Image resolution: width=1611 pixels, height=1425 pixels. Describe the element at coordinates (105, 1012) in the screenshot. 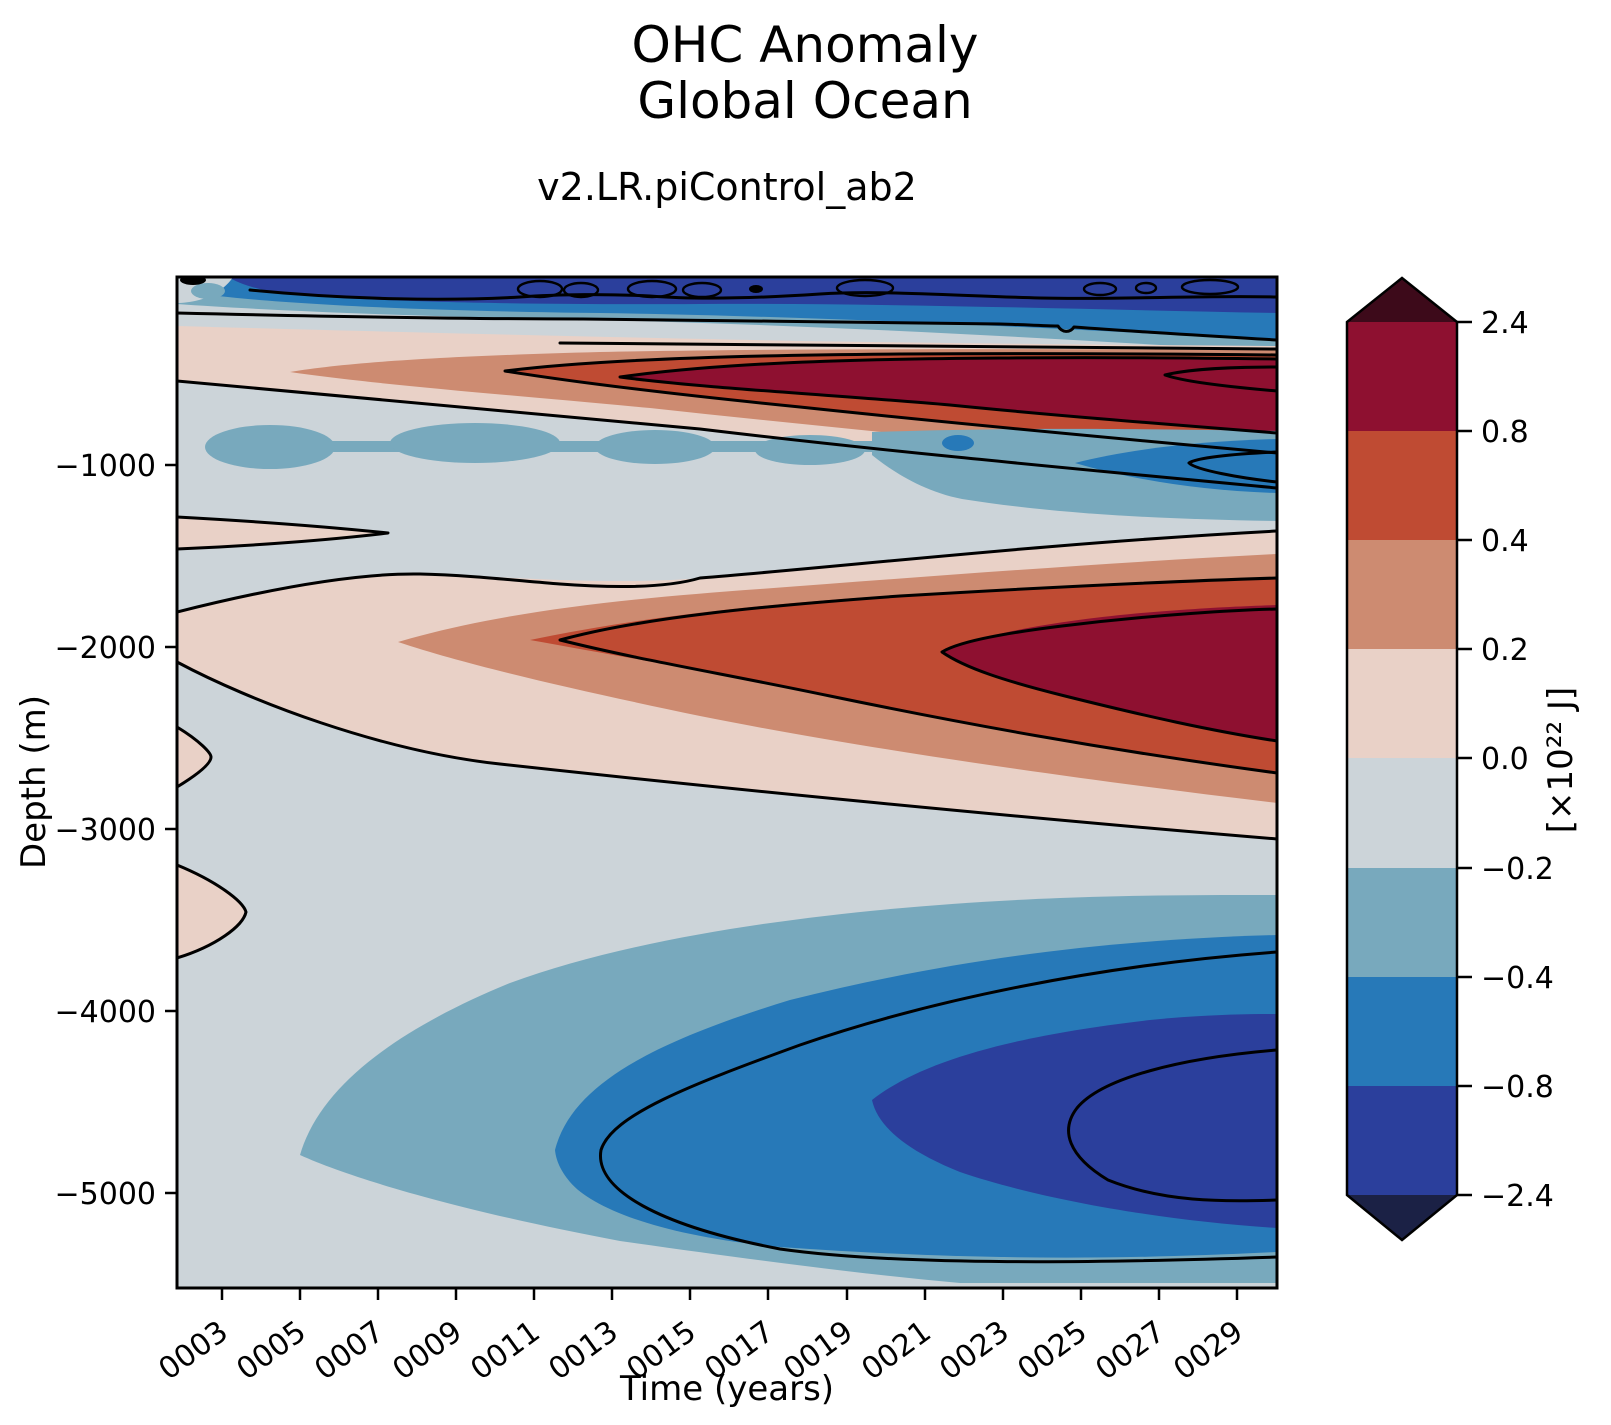

I see `y-tick-label: −4000` at that location.